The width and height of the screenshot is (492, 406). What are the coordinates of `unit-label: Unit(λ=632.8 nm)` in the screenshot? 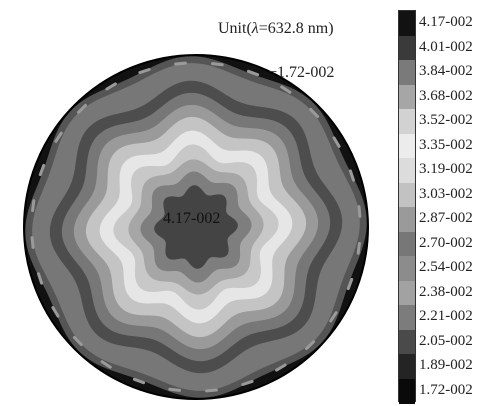 It's located at (276, 29).